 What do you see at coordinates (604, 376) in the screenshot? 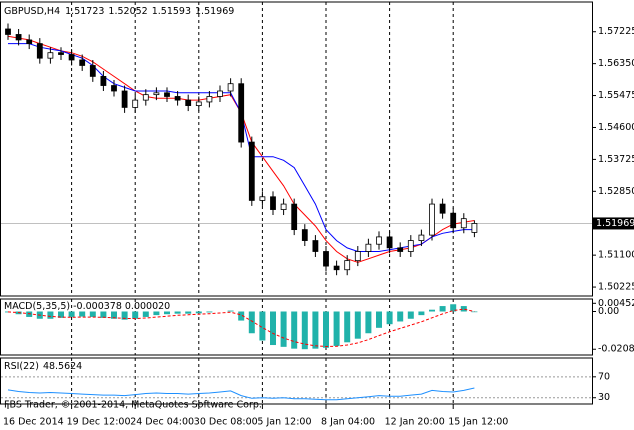
I see `y-tick-label: 70` at bounding box center [604, 376].